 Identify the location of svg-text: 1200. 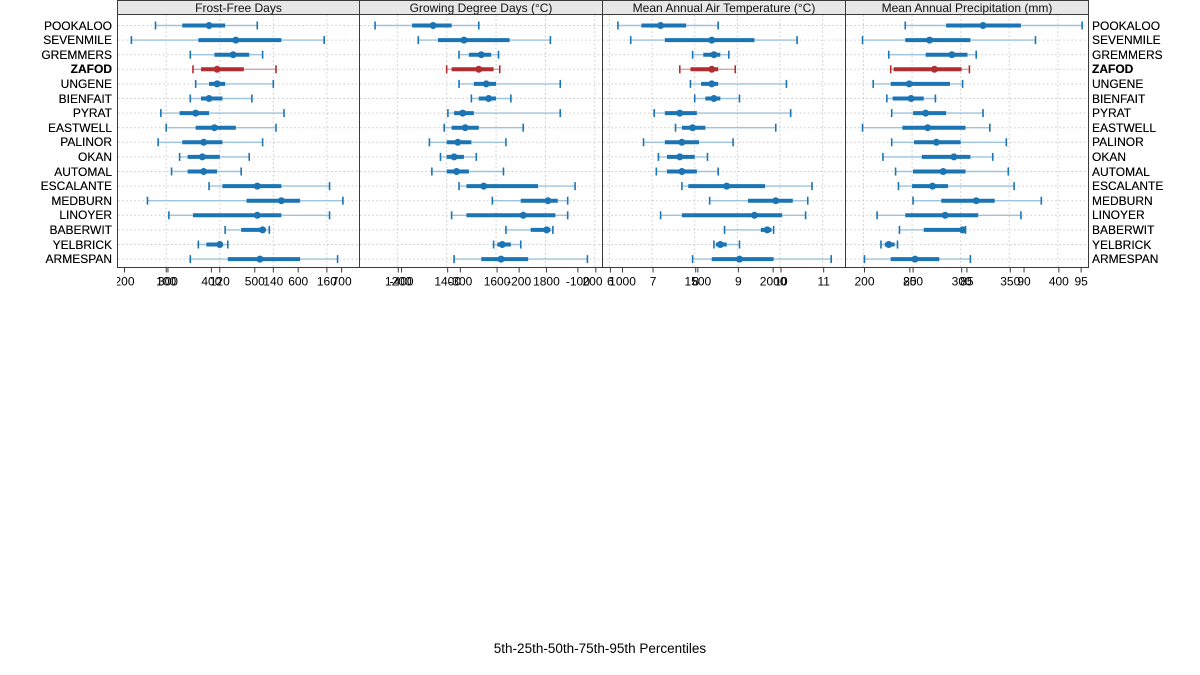
(398, 282).